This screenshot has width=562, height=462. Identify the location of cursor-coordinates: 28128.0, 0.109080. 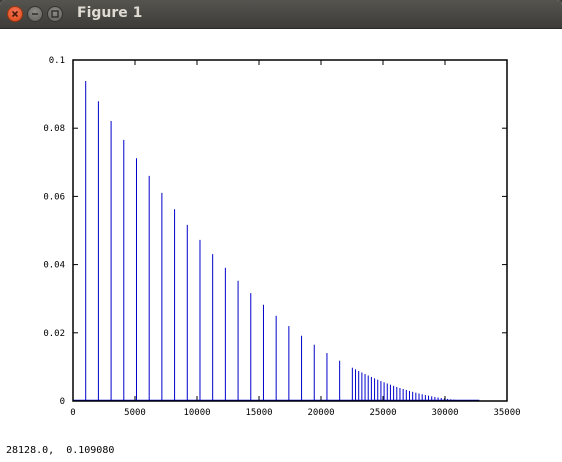
(60, 450).